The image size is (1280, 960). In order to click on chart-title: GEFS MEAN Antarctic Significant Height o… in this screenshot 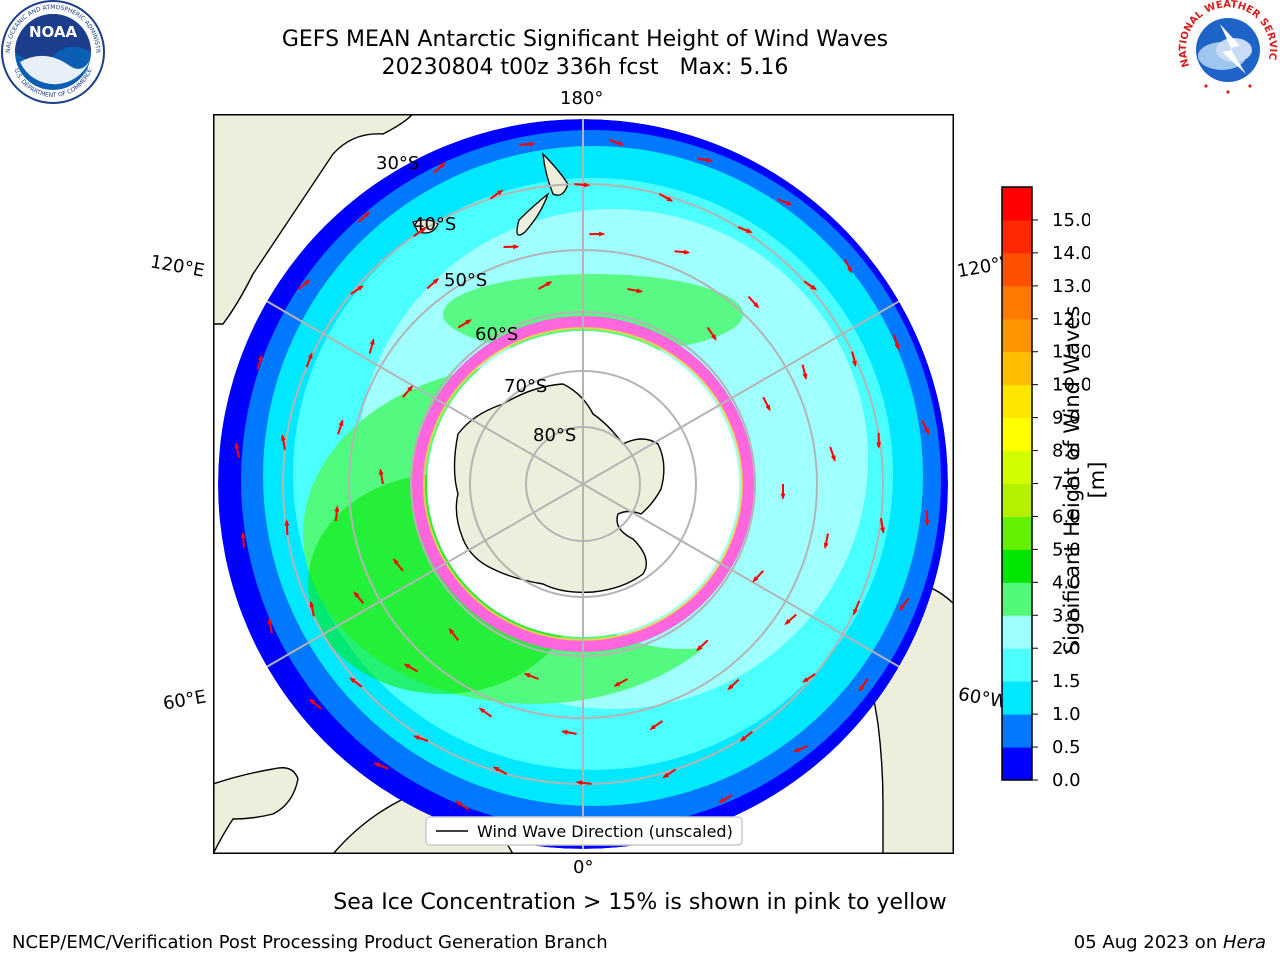, I will do `click(585, 54)`.